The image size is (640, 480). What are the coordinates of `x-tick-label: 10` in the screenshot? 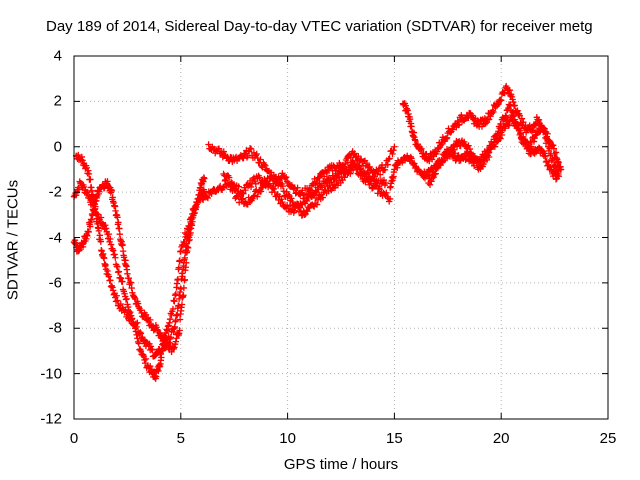 It's located at (287, 438).